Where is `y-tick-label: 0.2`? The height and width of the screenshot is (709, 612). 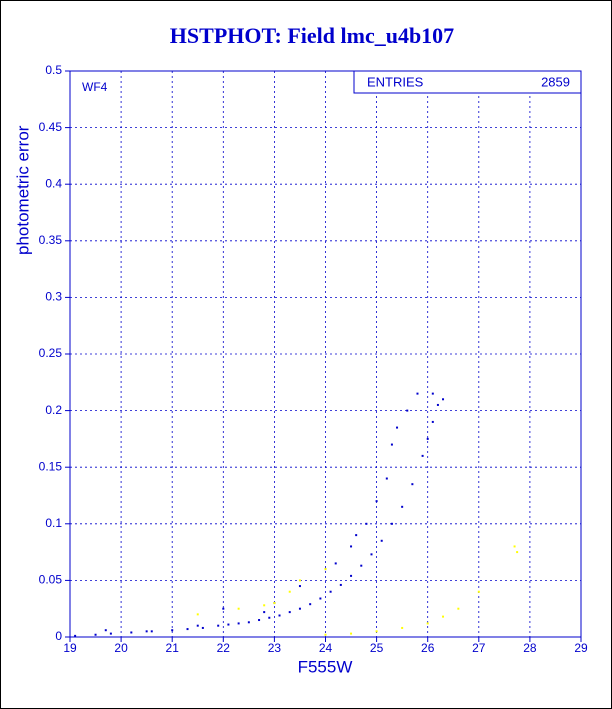 y-tick-label: 0.2 is located at coordinates (53, 410).